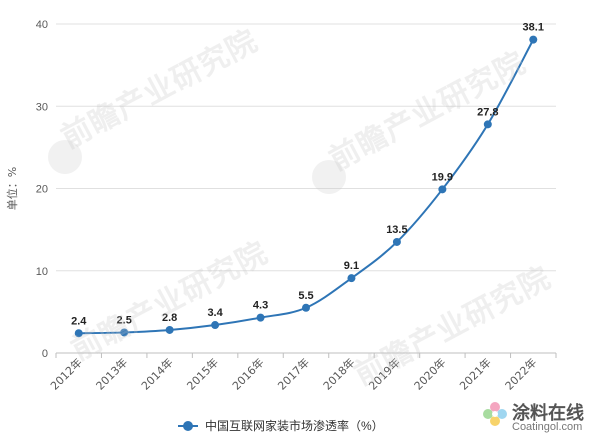 Image resolution: width=590 pixels, height=441 pixels. I want to click on data-label: 5.5, so click(305, 296).